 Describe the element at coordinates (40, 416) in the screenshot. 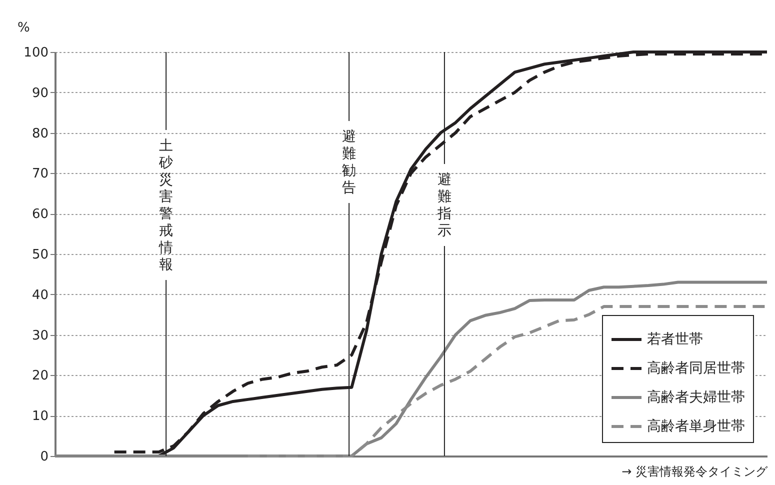

I see `y-tick-label: 10` at that location.